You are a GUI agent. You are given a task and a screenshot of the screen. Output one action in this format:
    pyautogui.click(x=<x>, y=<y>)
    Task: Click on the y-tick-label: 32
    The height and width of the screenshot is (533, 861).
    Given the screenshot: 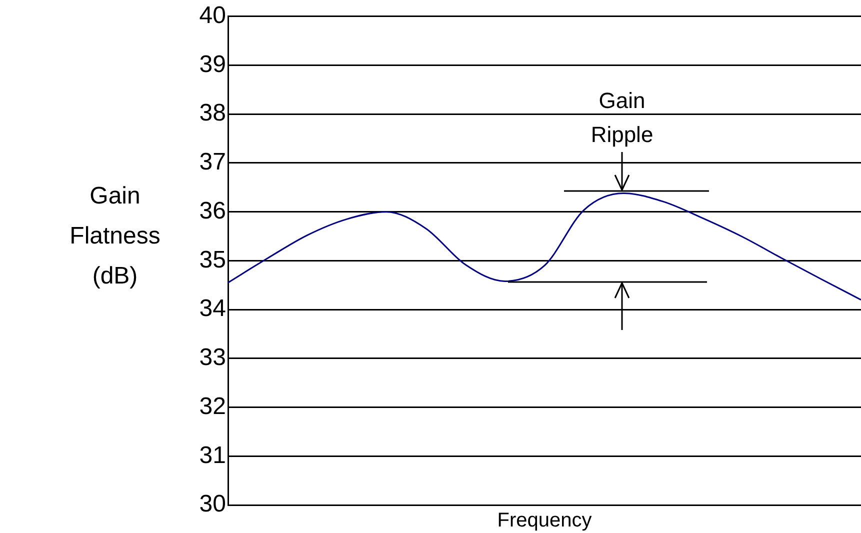 What is the action you would take?
    pyautogui.click(x=212, y=406)
    